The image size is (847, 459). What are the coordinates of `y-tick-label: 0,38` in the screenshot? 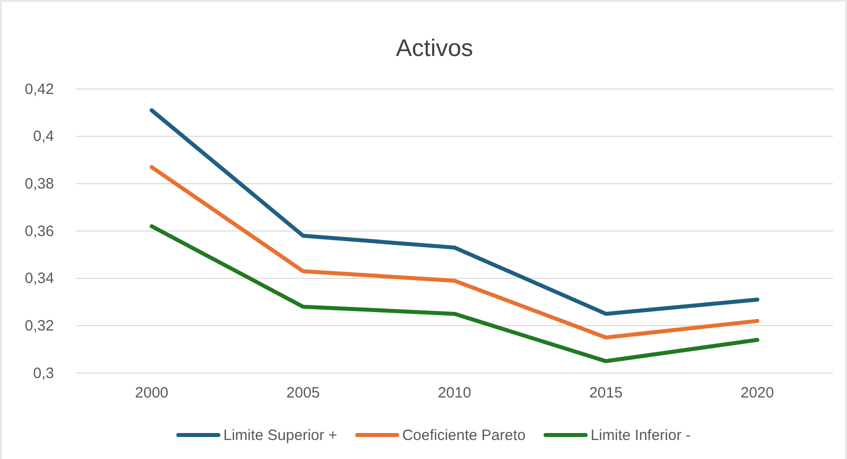 It's located at (39, 183).